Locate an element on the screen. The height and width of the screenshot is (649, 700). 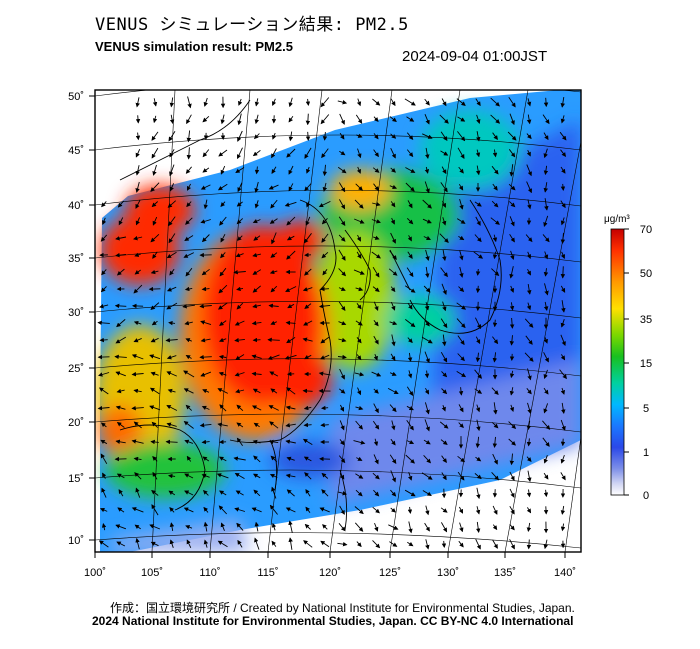
colorbar-scale is located at coordinates (617, 362).